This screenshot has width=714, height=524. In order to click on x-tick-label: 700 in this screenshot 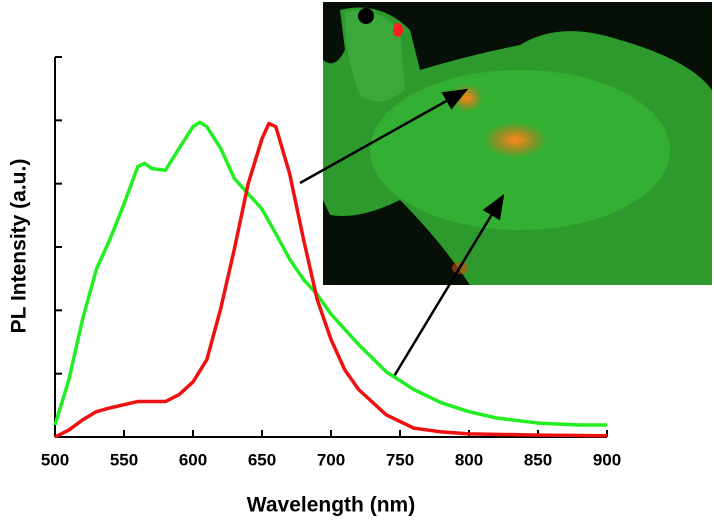, I will do `click(331, 459)`.